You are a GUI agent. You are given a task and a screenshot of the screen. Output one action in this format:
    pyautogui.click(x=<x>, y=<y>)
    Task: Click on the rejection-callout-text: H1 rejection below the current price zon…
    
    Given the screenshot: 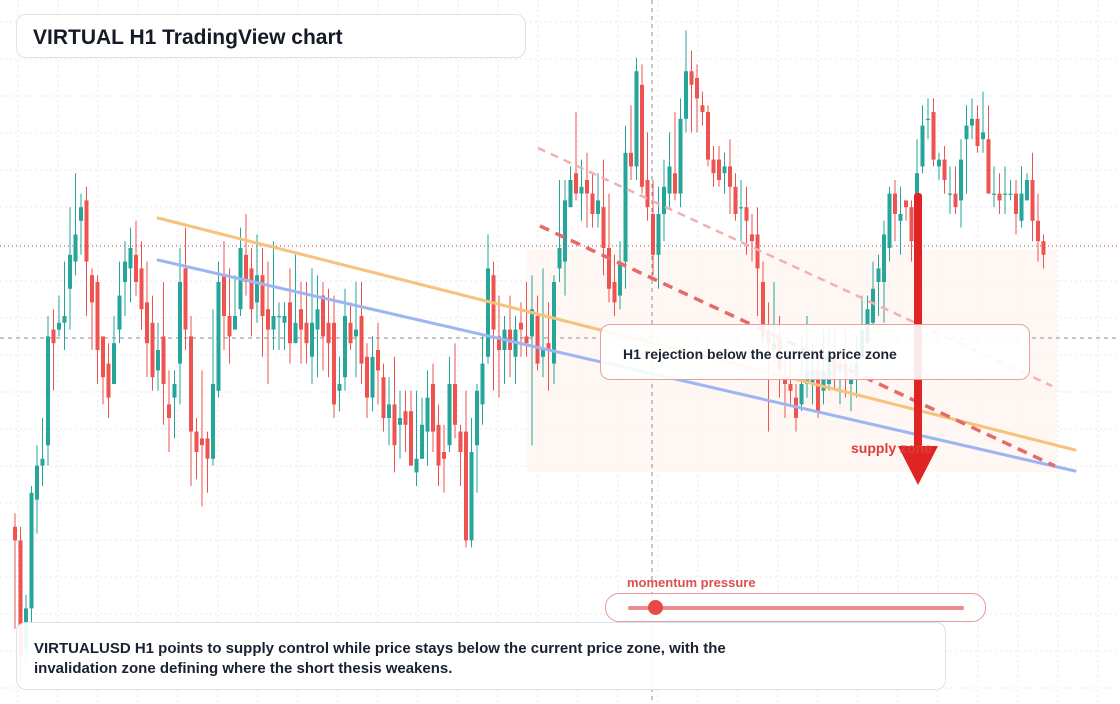 What is the action you would take?
    pyautogui.click(x=760, y=354)
    